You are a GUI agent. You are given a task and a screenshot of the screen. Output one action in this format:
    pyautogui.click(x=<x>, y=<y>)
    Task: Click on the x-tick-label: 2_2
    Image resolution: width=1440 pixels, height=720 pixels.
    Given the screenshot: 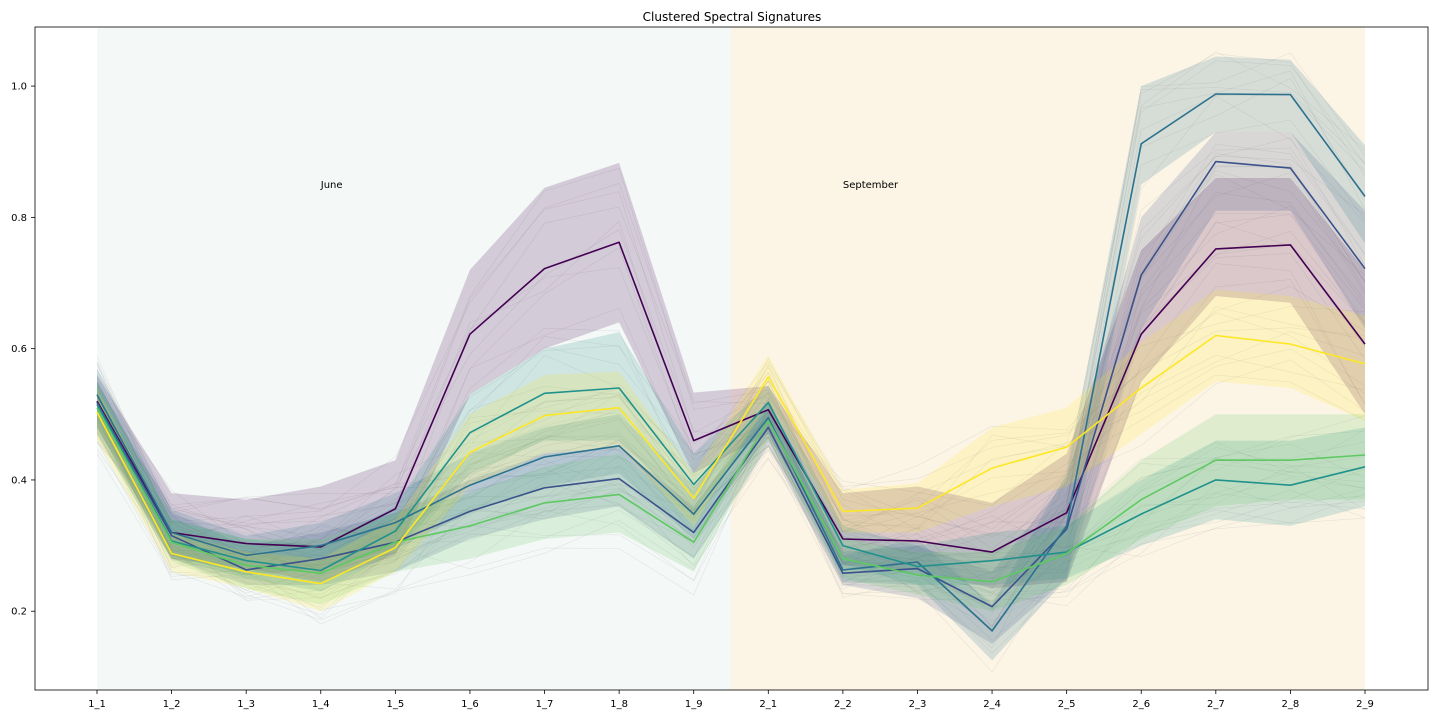 What is the action you would take?
    pyautogui.click(x=843, y=704)
    